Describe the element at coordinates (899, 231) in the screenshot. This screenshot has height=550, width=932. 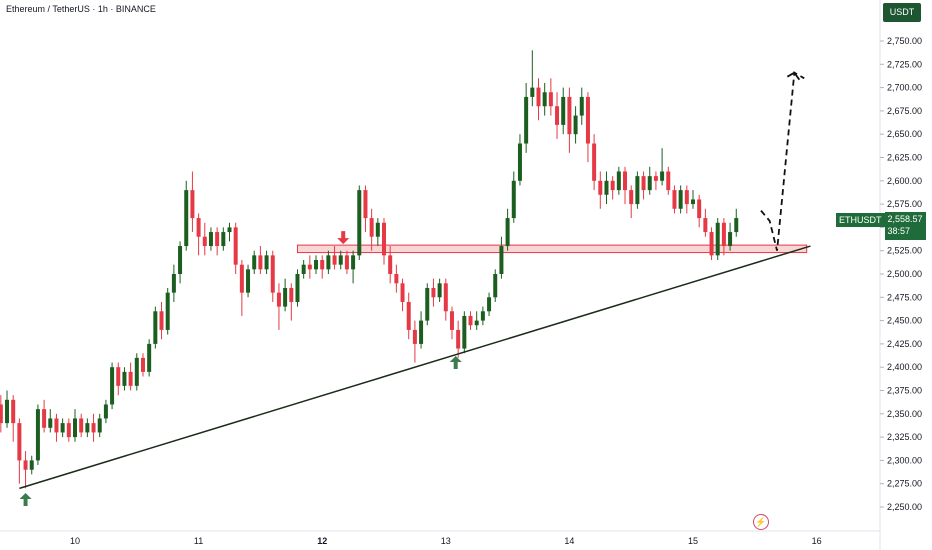
I see `bar-countdown: 38:57` at that location.